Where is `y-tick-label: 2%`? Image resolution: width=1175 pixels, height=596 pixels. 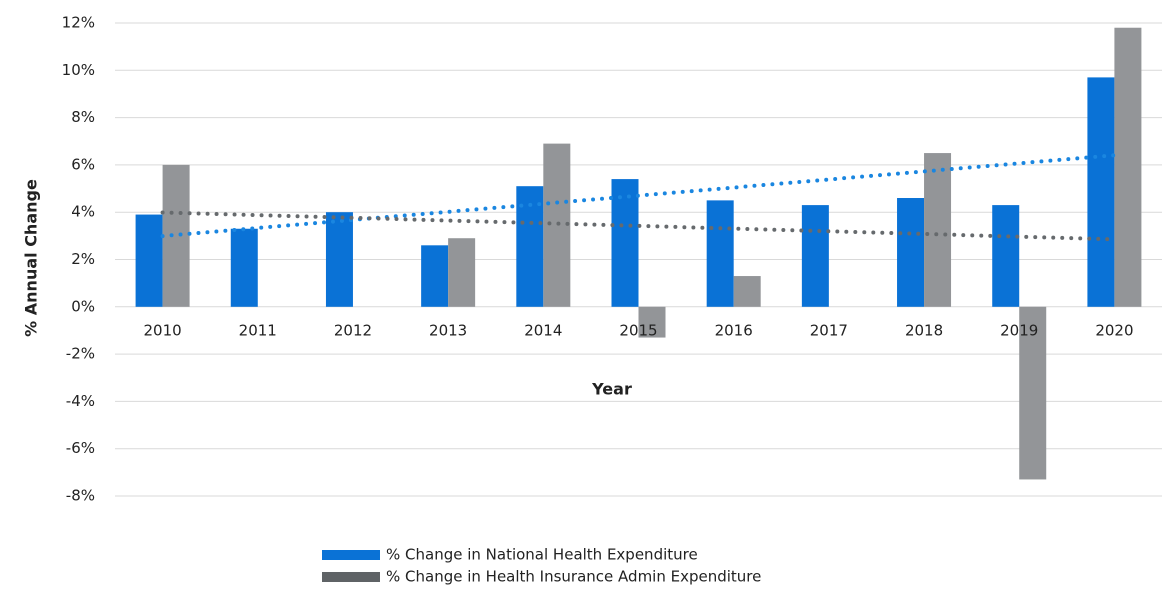 y-tick-label: 2% is located at coordinates (83, 259).